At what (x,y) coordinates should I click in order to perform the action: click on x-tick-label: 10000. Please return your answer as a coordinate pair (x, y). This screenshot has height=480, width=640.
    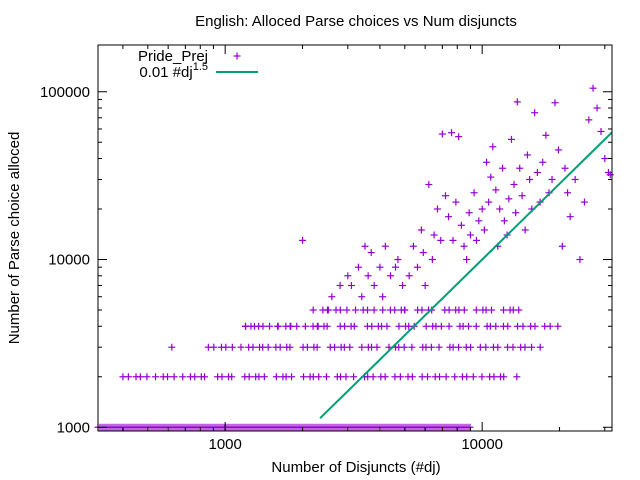
    Looking at the image, I should click on (482, 444).